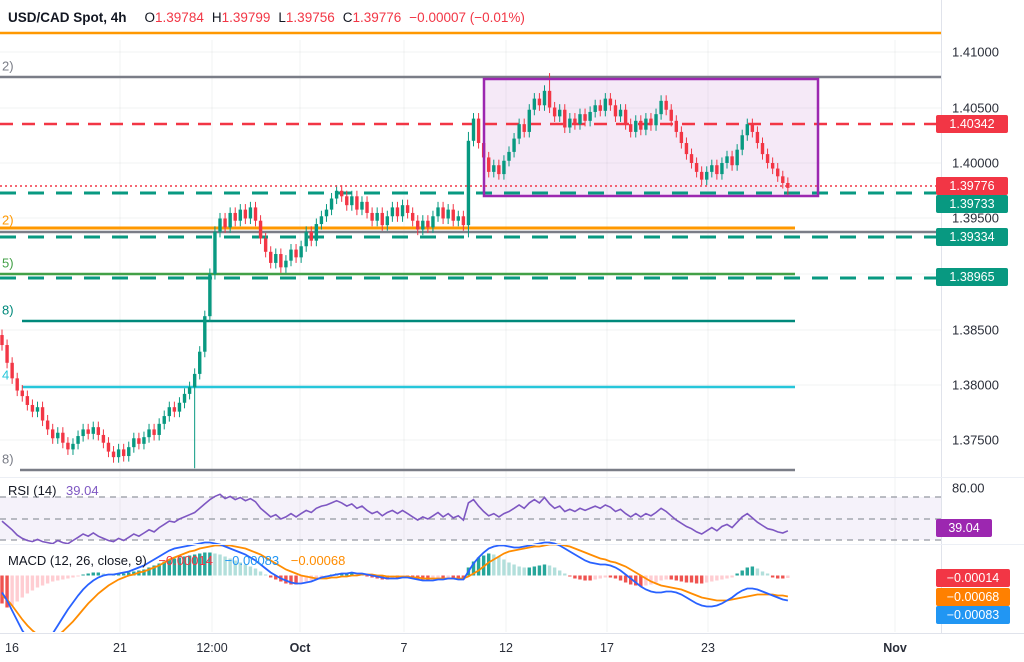  Describe the element at coordinates (506, 648) in the screenshot. I see `time-axis-label: 12` at that location.